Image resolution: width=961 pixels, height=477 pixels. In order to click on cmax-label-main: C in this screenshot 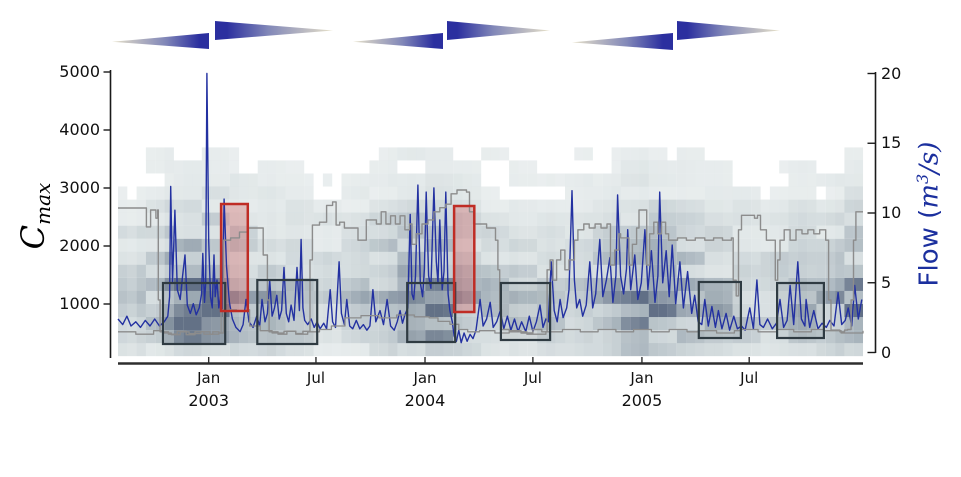, I will do `click(33, 237)`.